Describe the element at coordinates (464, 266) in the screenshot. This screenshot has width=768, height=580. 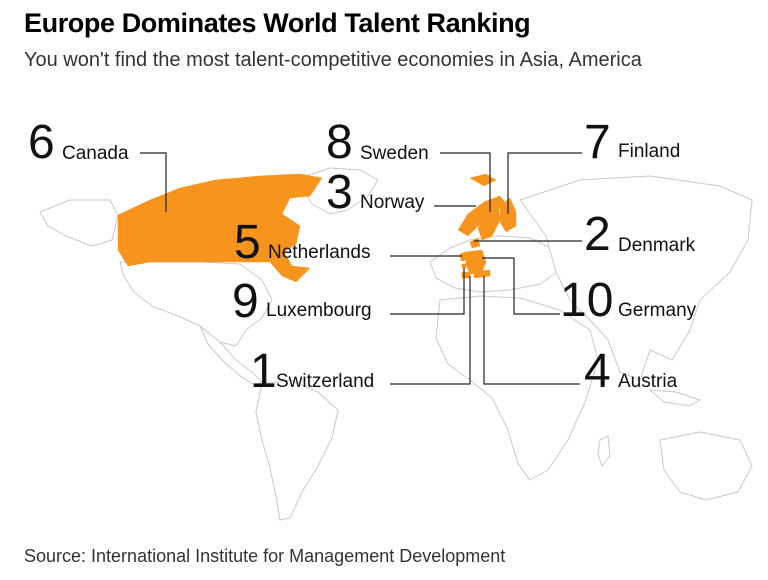
I see `luxembourg-highlight` at that location.